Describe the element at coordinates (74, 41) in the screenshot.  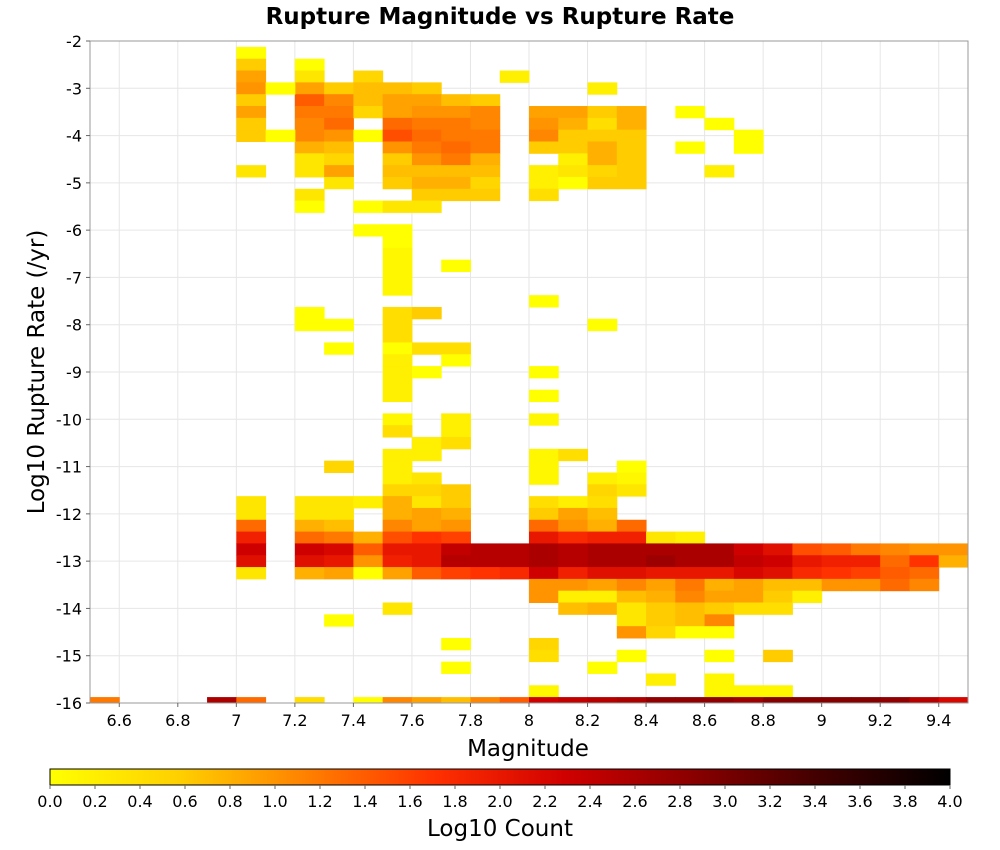
I see `y-tick-label: -2` at that location.